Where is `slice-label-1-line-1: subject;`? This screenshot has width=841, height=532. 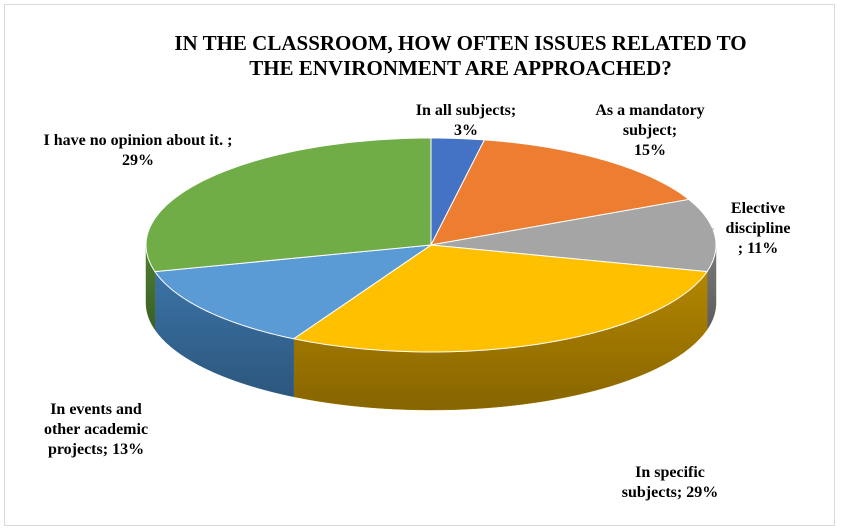 slice-label-1-line-1: subject; is located at coordinates (650, 130).